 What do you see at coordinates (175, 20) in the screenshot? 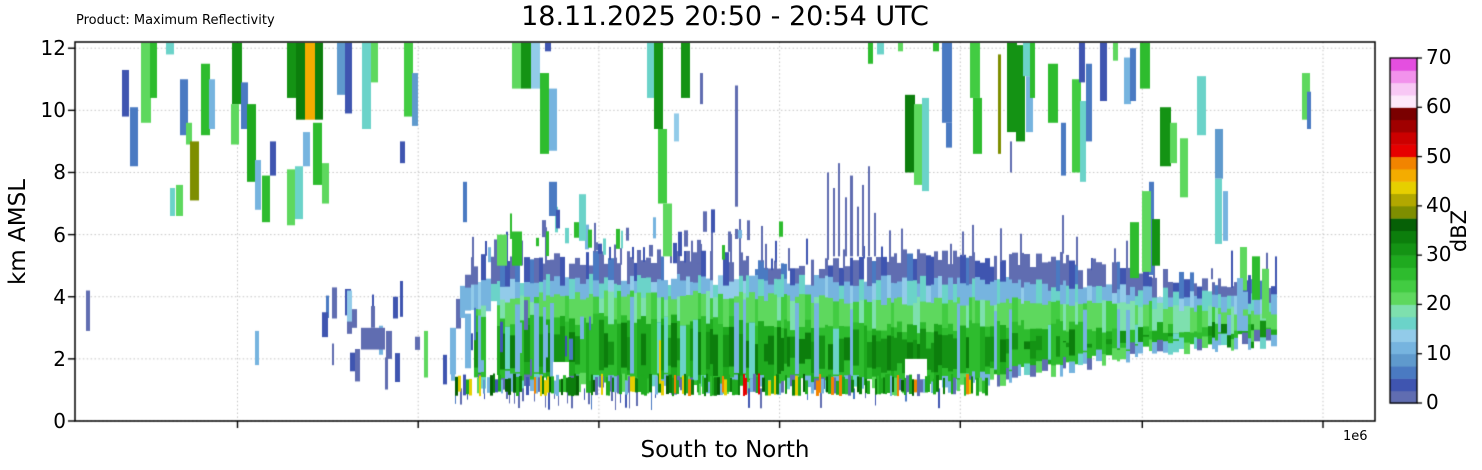
I see `product-label: Product: Maximum Reflectivity` at bounding box center [175, 20].